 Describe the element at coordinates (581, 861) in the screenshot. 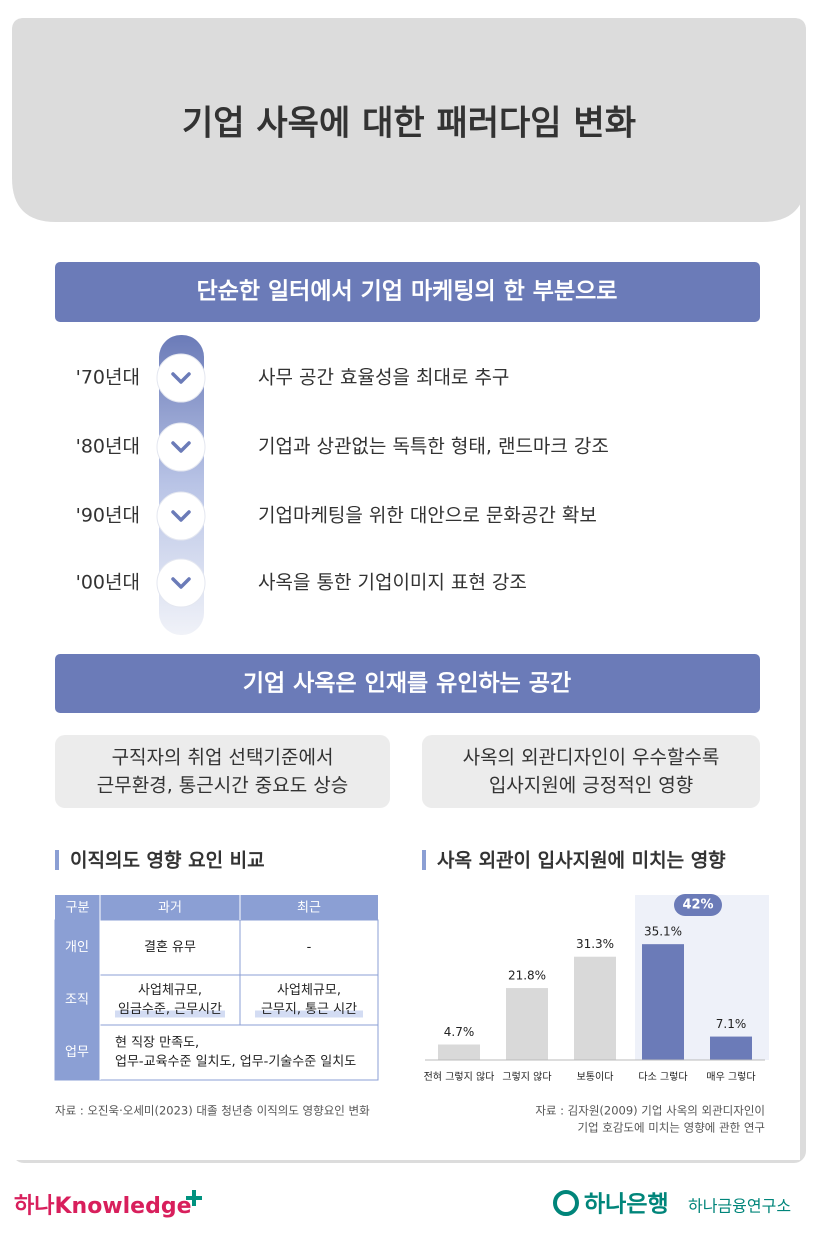

I see `chart-title: 사옥 외관이 입사지원에 미치는 영향` at that location.